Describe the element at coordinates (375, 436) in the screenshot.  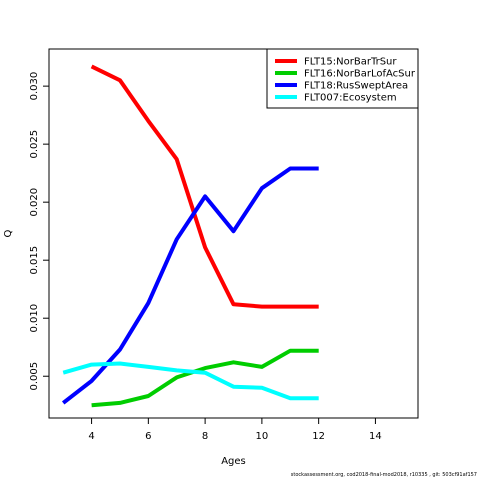
I see `x-tick-label: 14` at that location.